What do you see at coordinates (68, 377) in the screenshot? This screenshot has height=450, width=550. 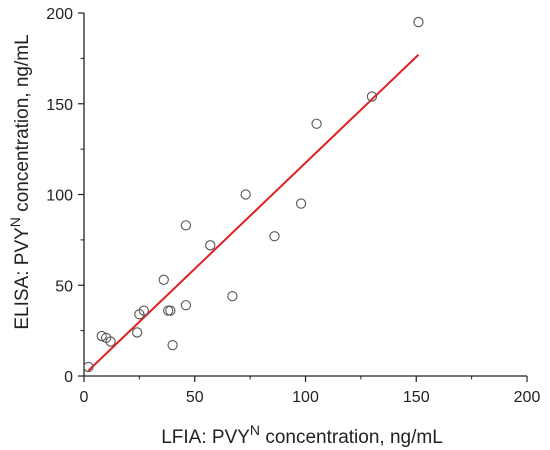 I see `y-tick-label: 0` at bounding box center [68, 377].